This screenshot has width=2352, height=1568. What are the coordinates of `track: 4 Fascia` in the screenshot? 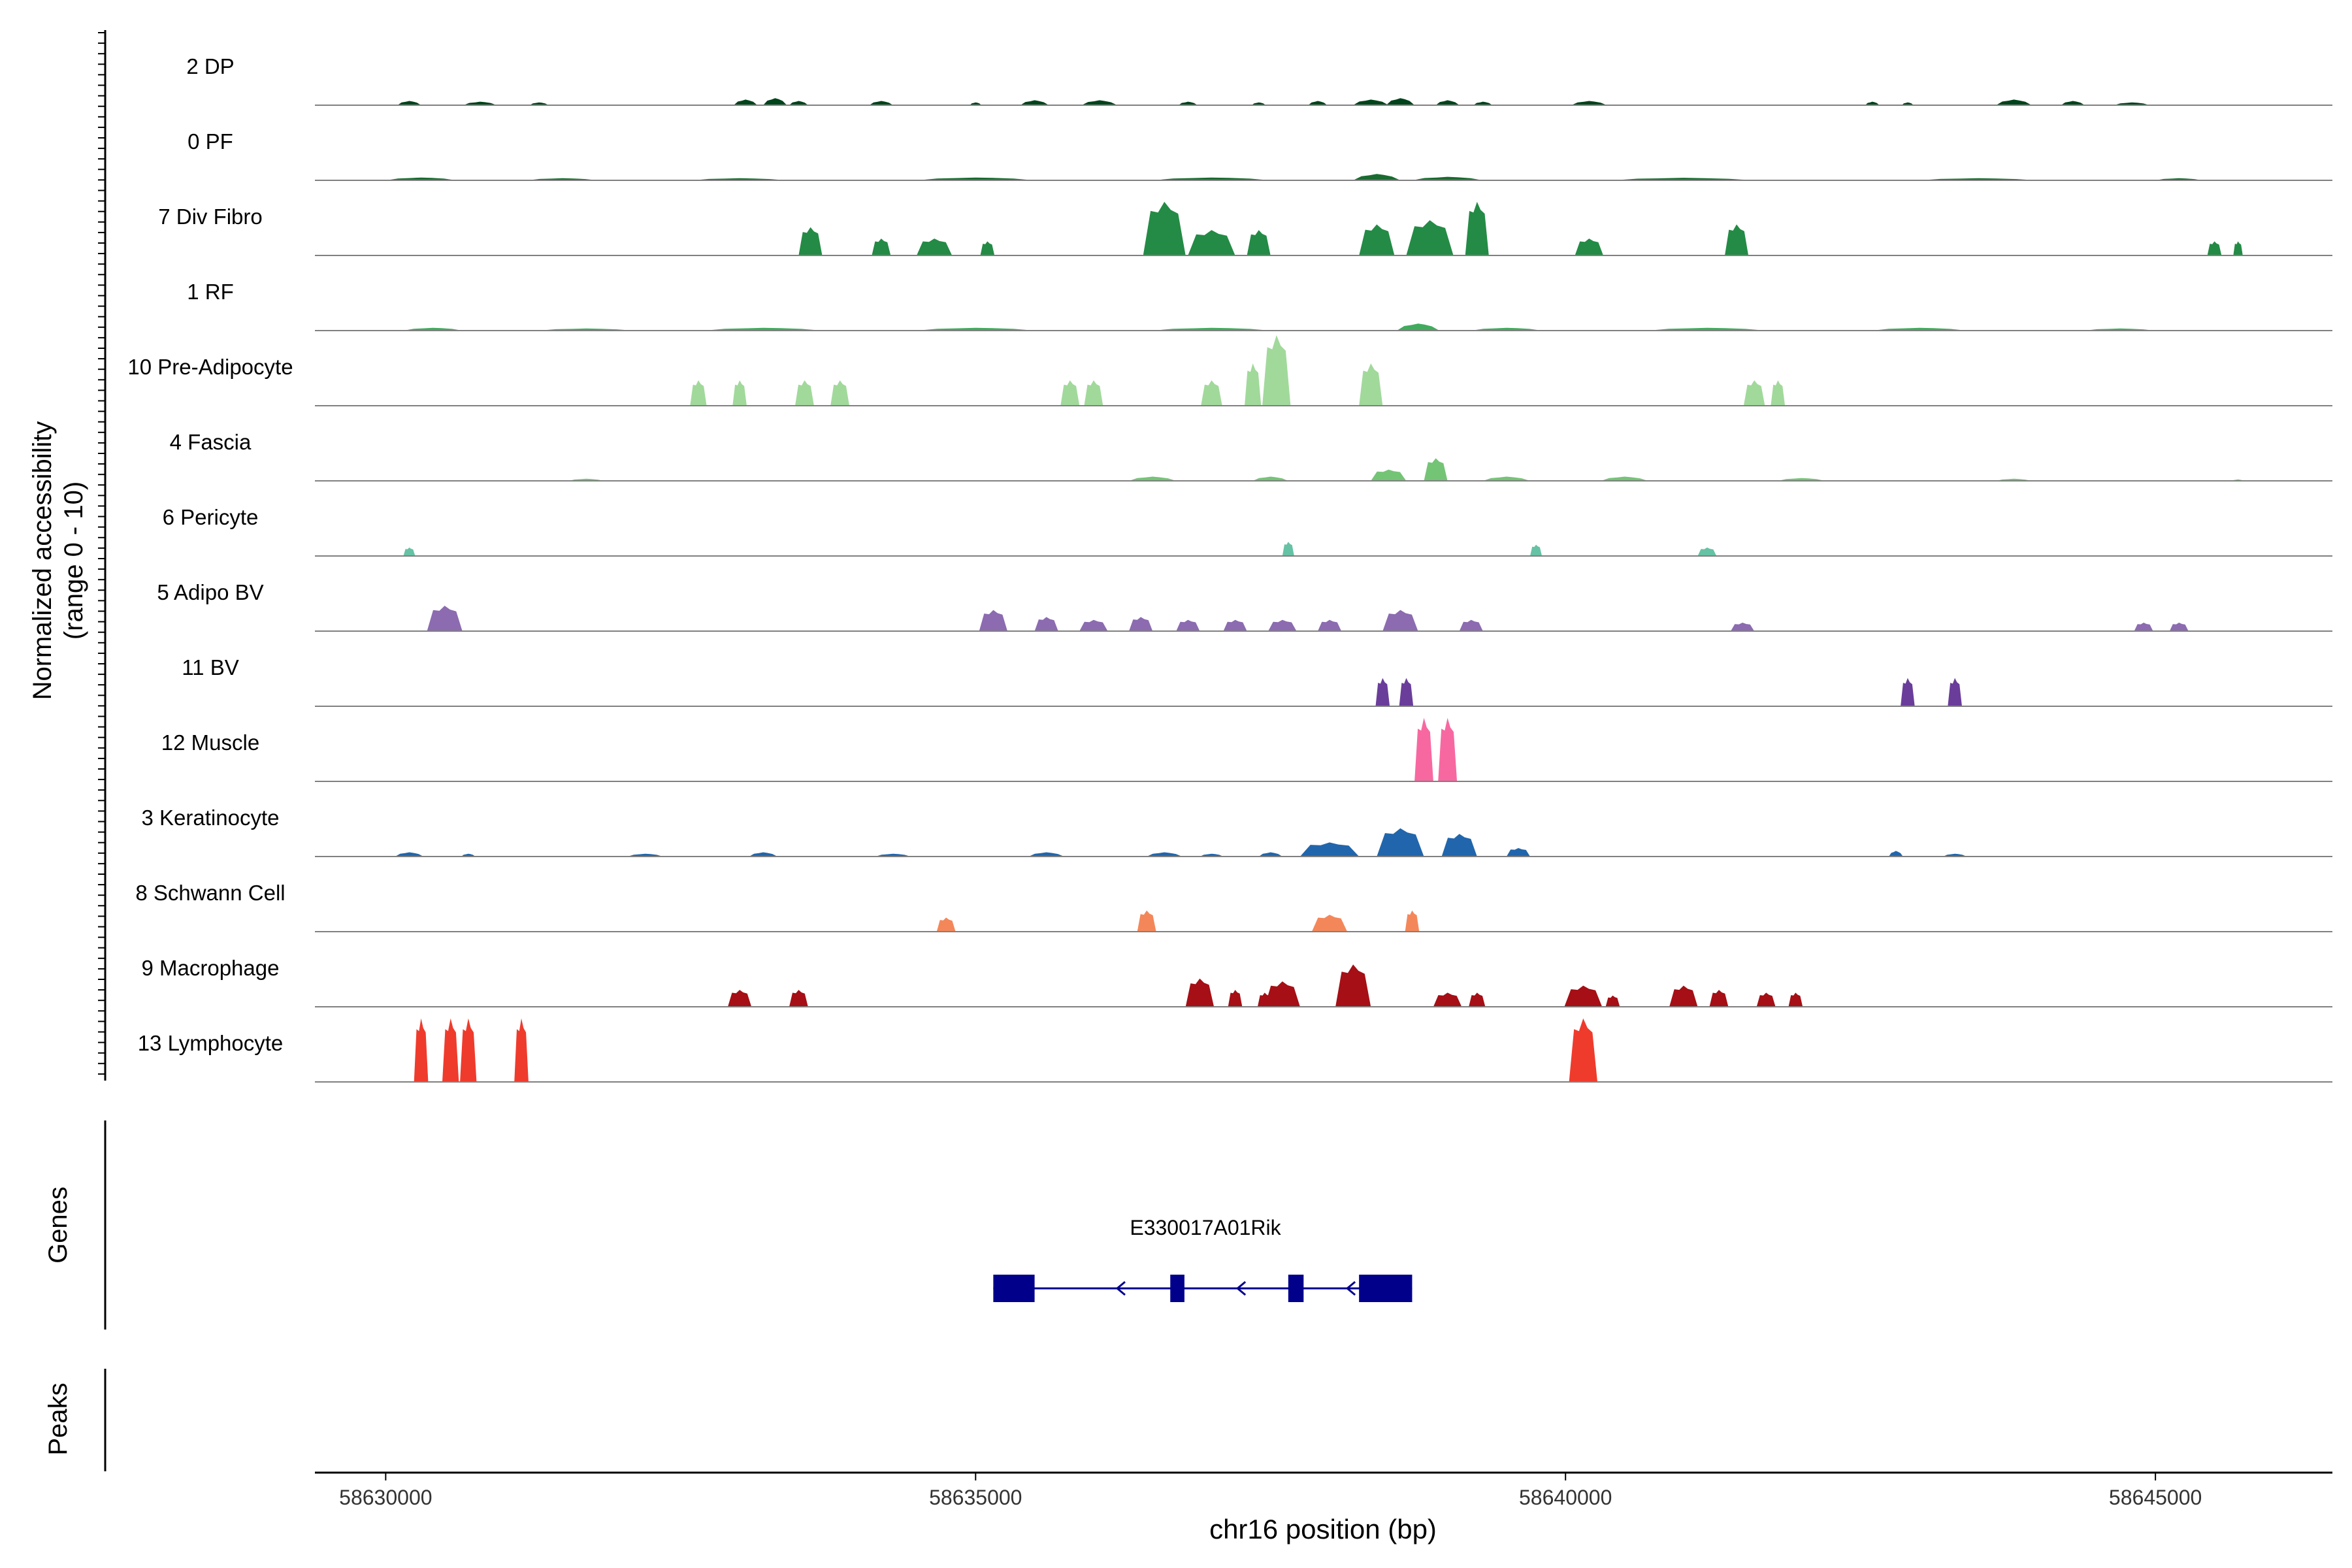 It's located at (1251, 456).